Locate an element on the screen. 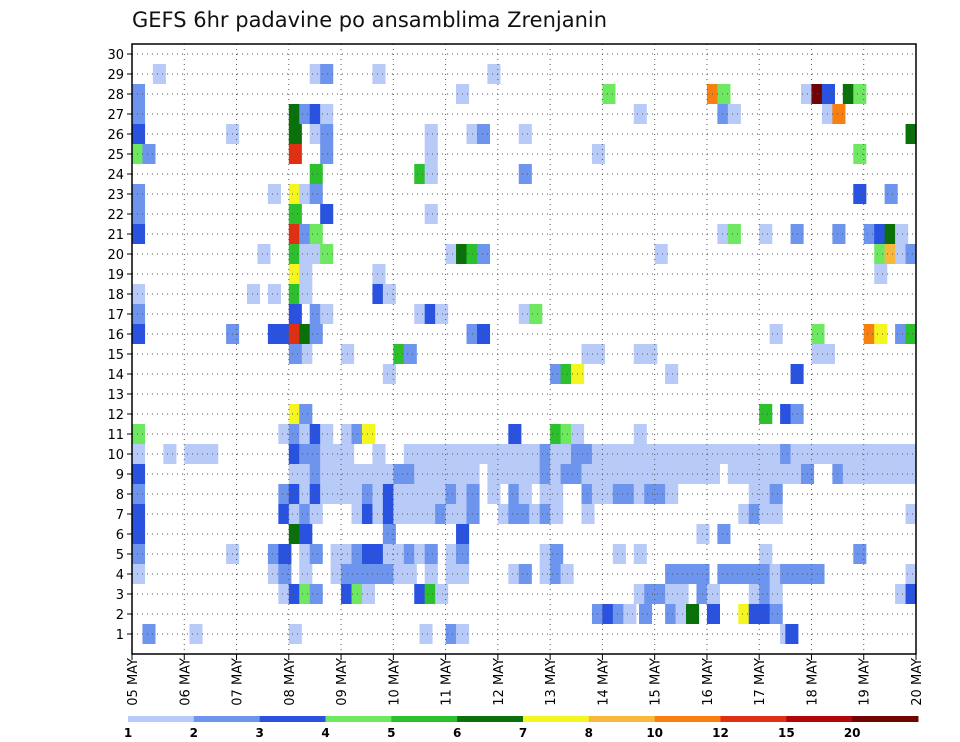  legend-label: 12 is located at coordinates (720, 733).